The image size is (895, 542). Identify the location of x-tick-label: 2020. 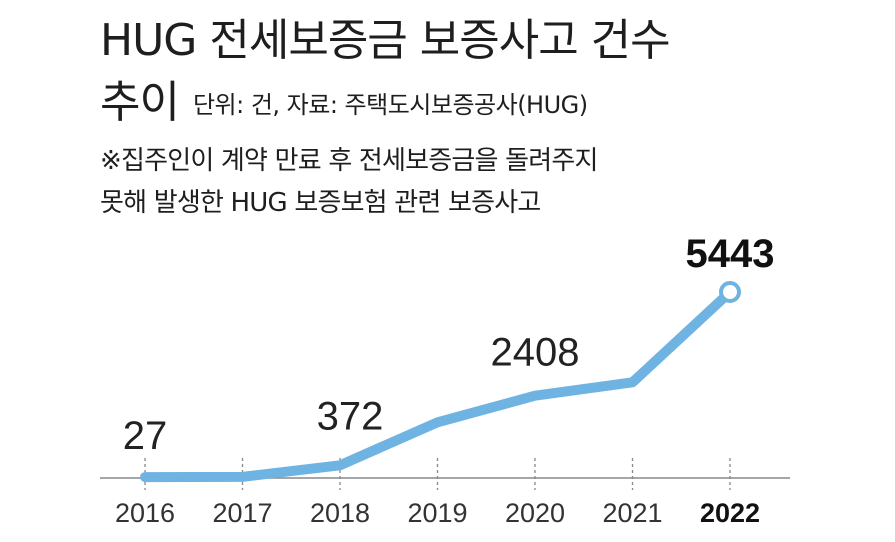
(535, 513).